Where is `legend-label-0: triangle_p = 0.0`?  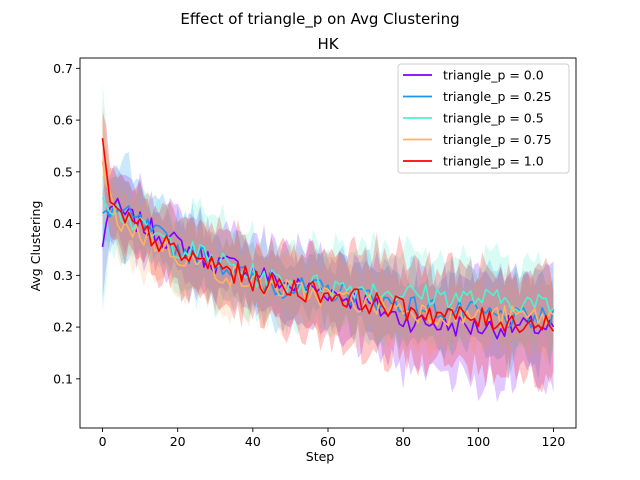 legend-label-0: triangle_p = 0.0 is located at coordinates (493, 75).